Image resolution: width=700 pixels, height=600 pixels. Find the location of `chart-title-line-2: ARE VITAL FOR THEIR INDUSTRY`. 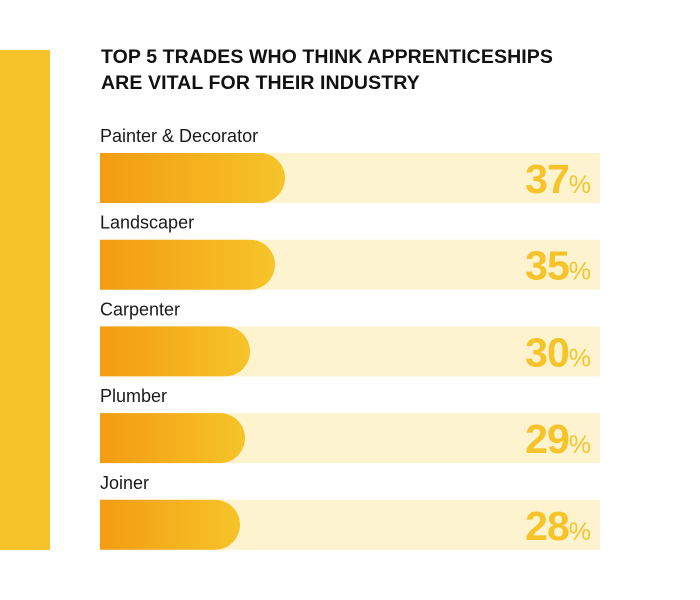

chart-title-line-2: ARE VITAL FOR THEIR INDUSTRY is located at coordinates (260, 83).